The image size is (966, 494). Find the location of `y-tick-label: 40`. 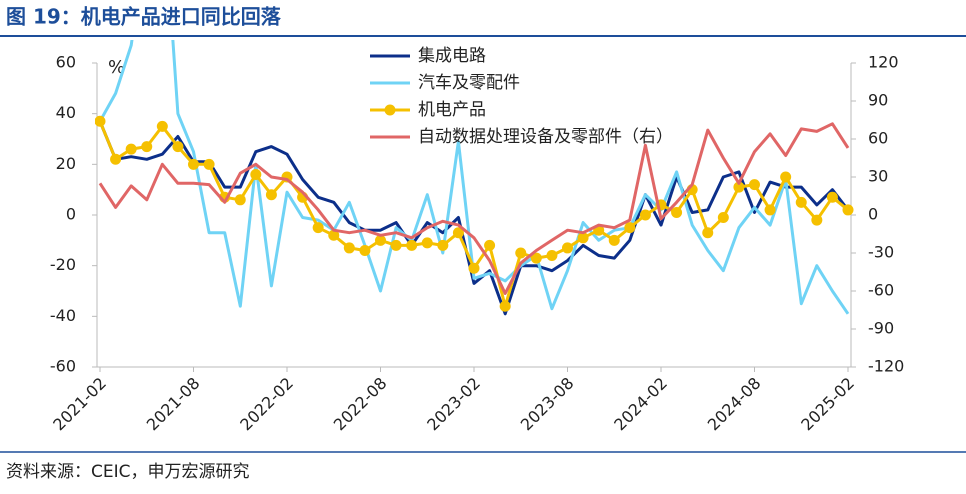

y-tick-label: 40 is located at coordinates (66, 112).